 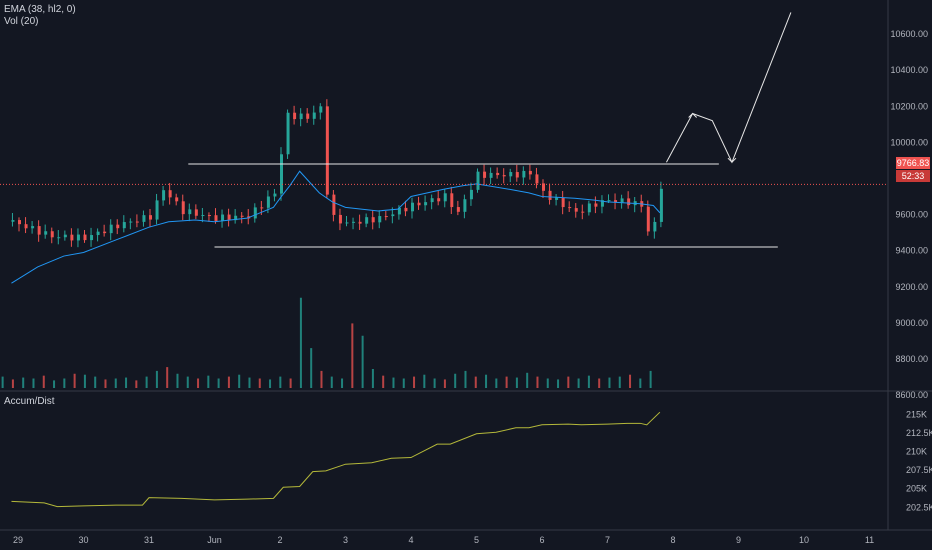 What do you see at coordinates (916, 452) in the screenshot?
I see `accum-tick-label: 210K` at bounding box center [916, 452].